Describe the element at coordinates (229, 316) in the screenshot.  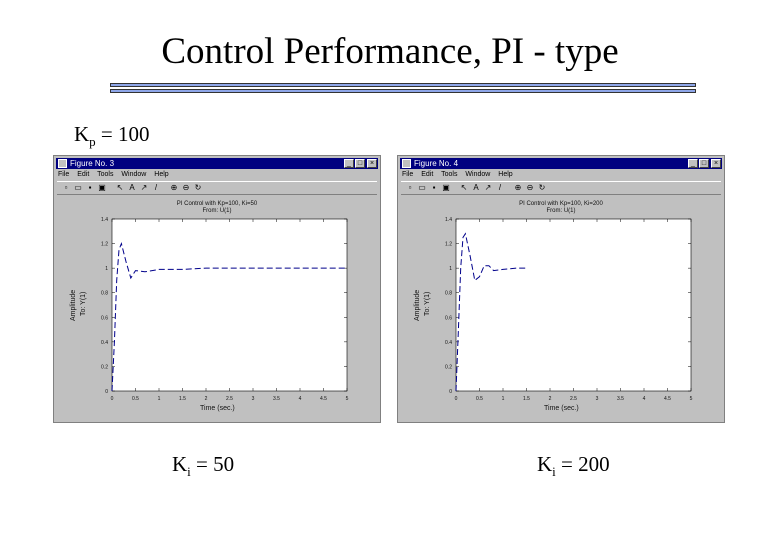
I see `response-line` at that location.